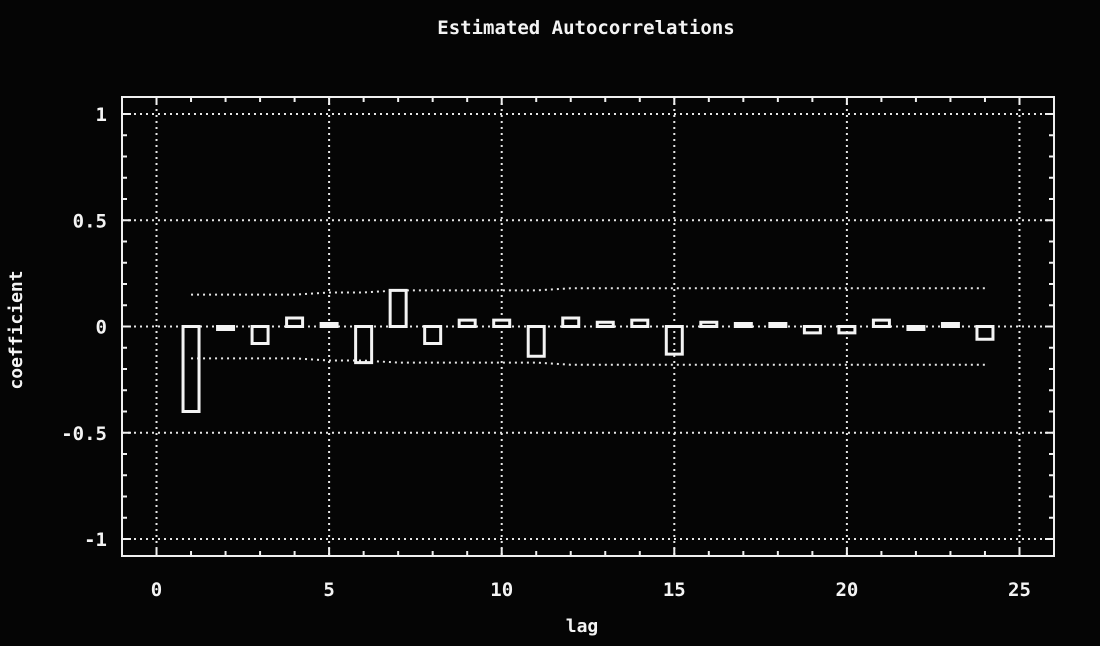  I want to click on y-tick-label: 1, so click(101, 115).